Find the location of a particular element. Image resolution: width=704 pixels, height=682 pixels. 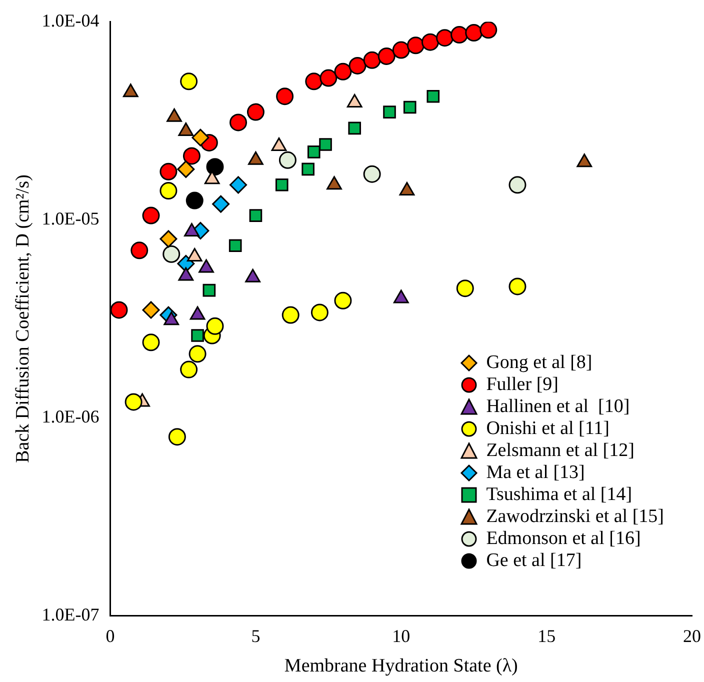

x-tick-label: 10 is located at coordinates (401, 636).